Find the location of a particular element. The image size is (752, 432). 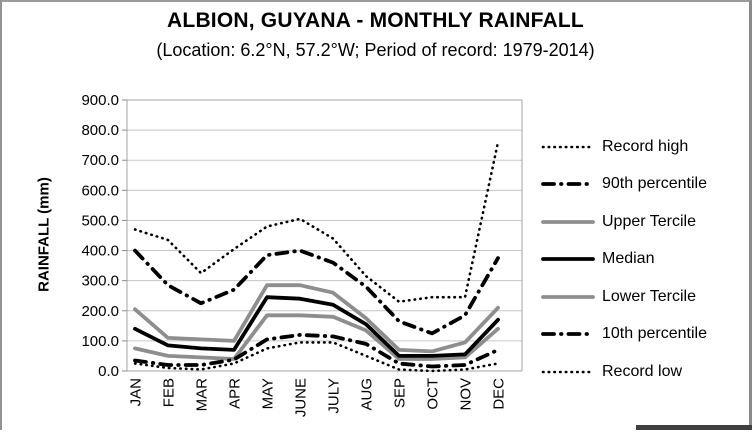

x-tick-label-oct: OCT is located at coordinates (433, 394).